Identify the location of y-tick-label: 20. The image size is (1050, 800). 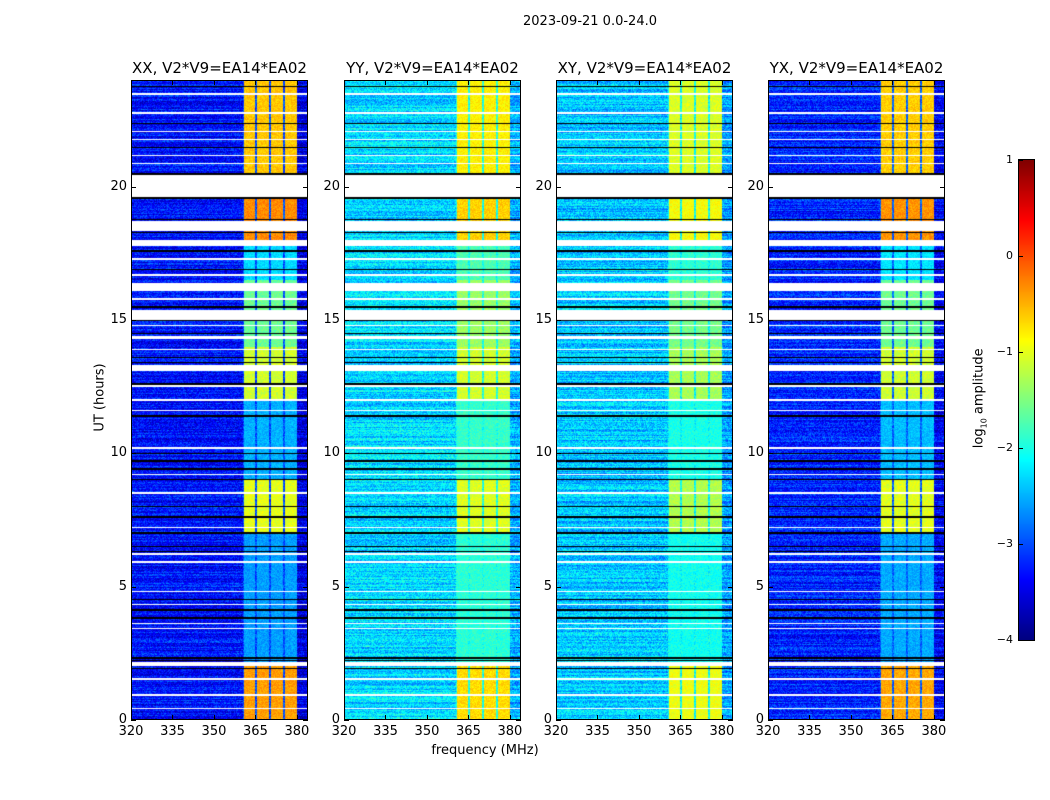
(755, 186).